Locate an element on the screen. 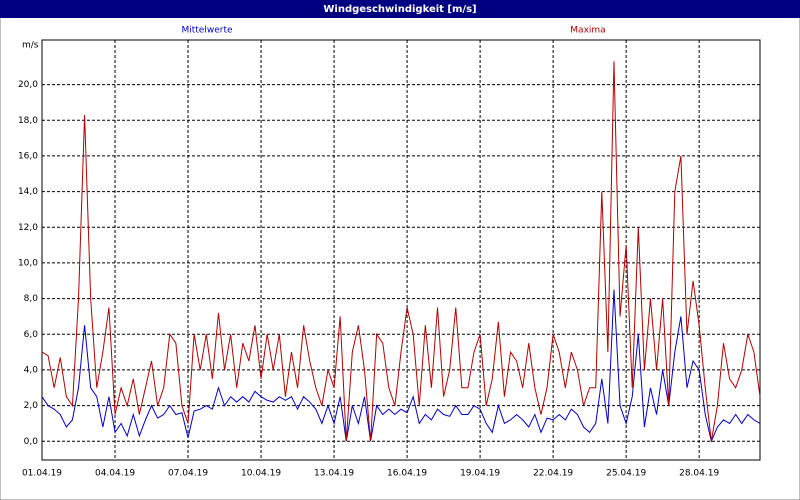 The width and height of the screenshot is (800, 500). y-tick-label: 8,0 is located at coordinates (31, 299).